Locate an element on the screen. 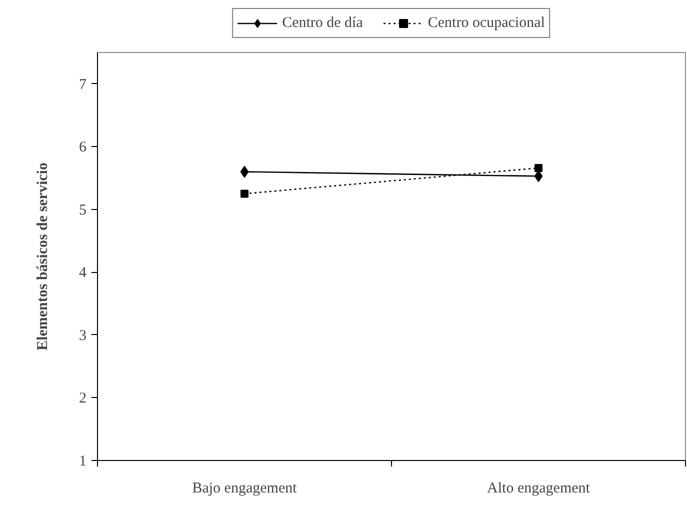 The height and width of the screenshot is (515, 687). x-tick-label: Bajo engagement is located at coordinates (245, 488).